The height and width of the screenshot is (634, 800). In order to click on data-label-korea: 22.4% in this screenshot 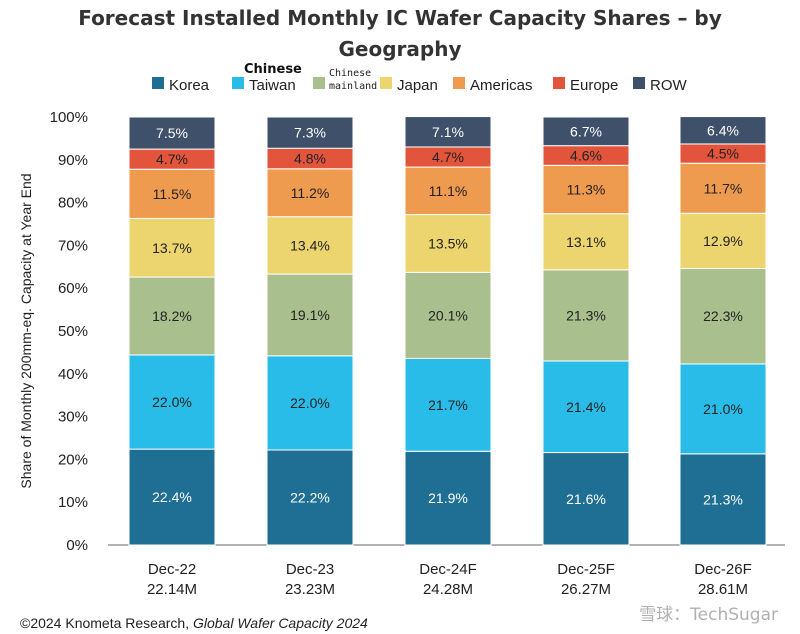, I will do `click(172, 497)`.